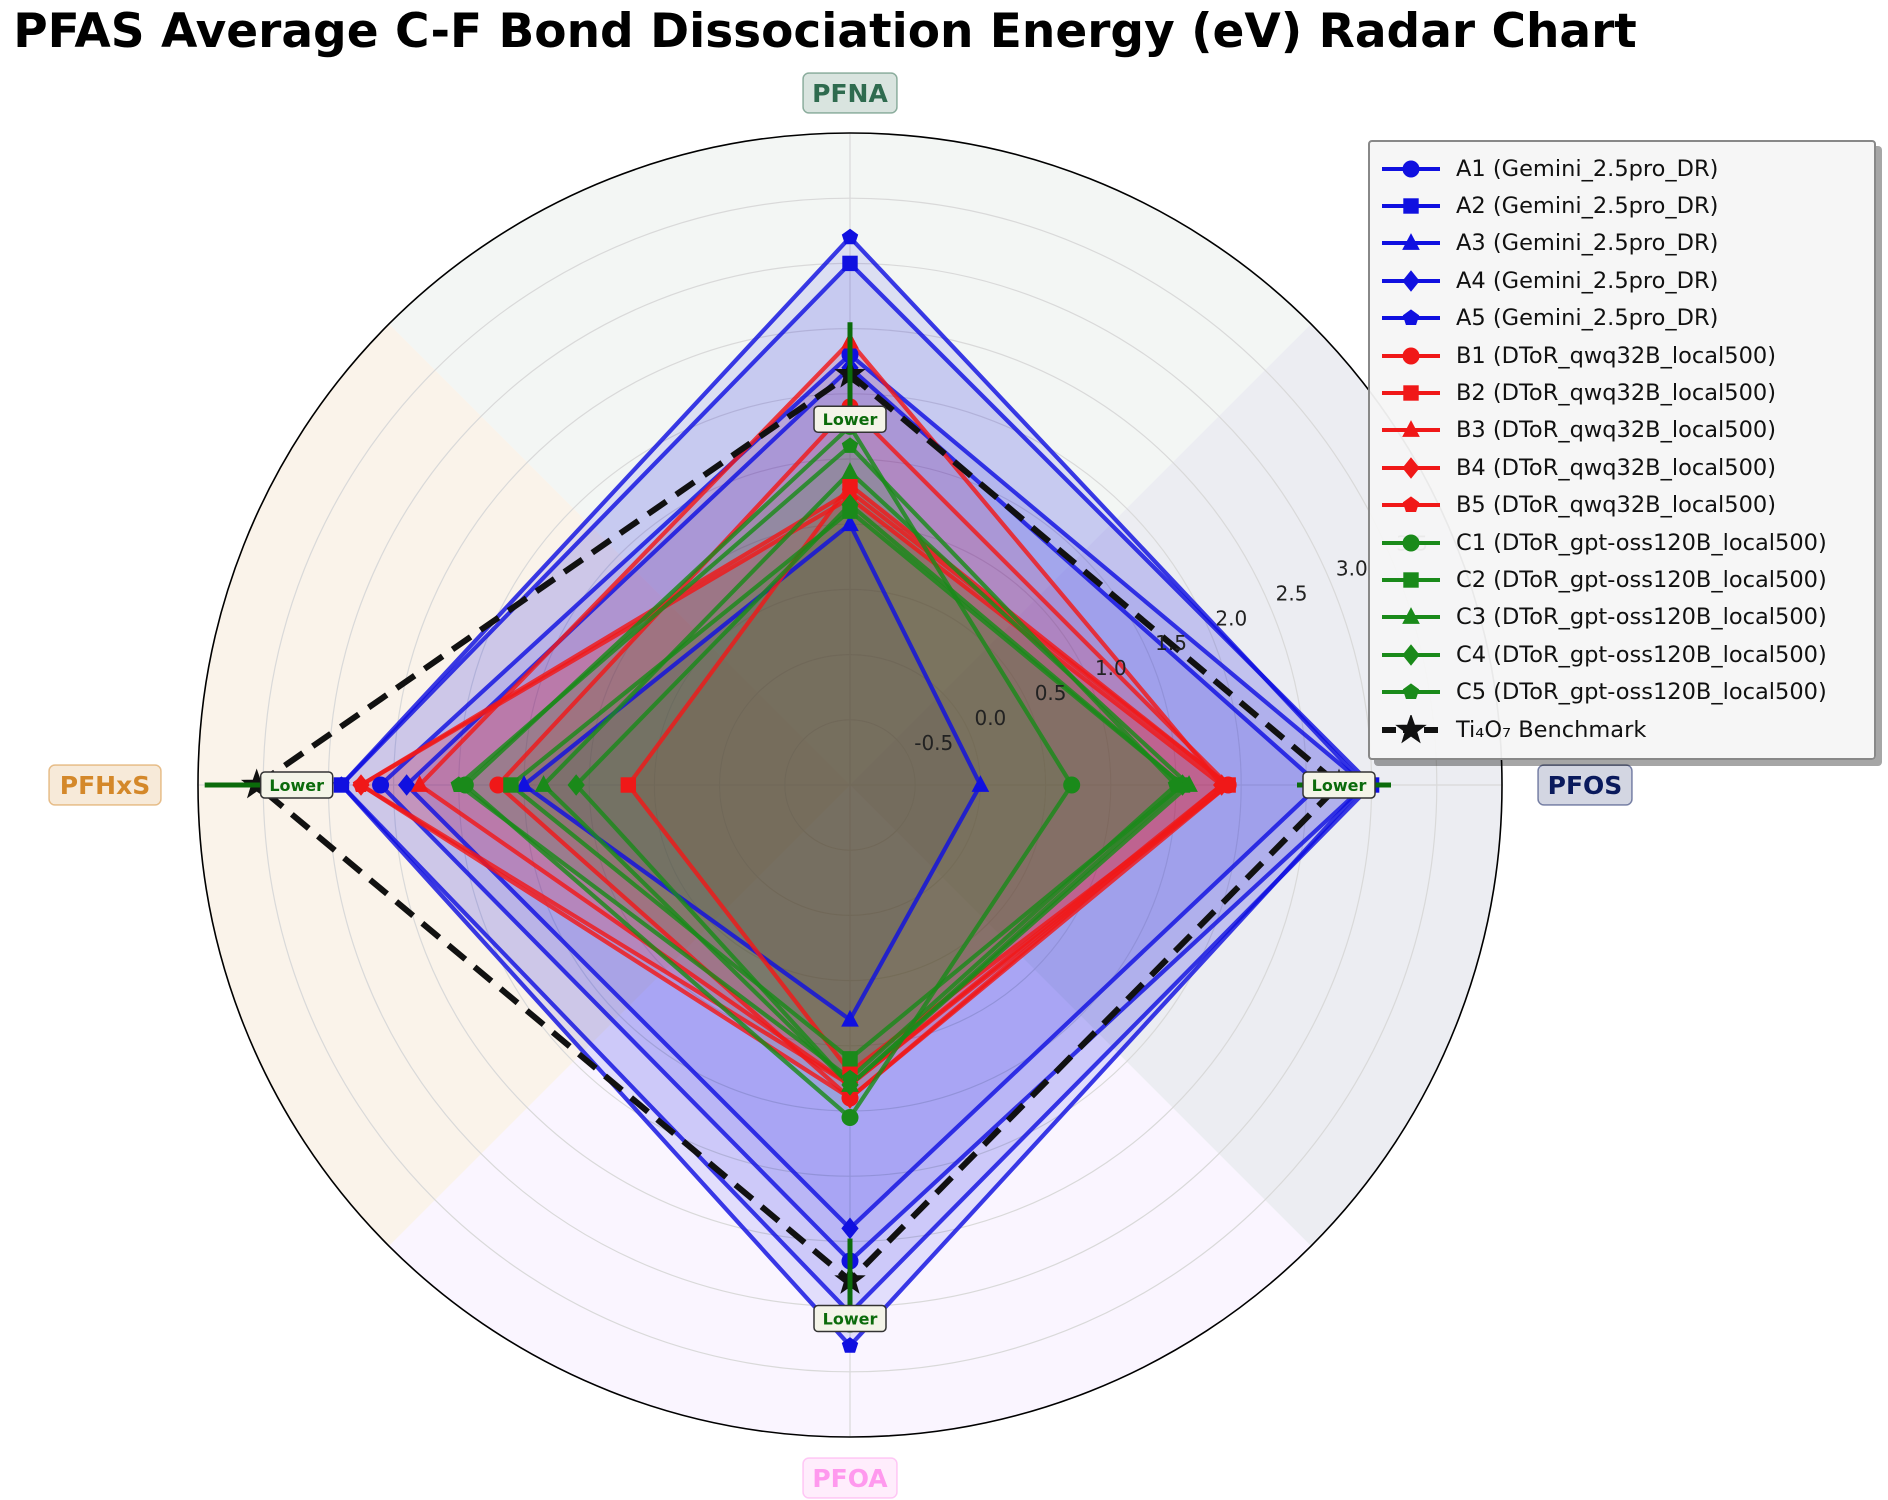 The image size is (1888, 1500). What do you see at coordinates (1587, 243) in the screenshot?
I see `legend-label: A3 (Gemini_2.5pro_DR)` at bounding box center [1587, 243].